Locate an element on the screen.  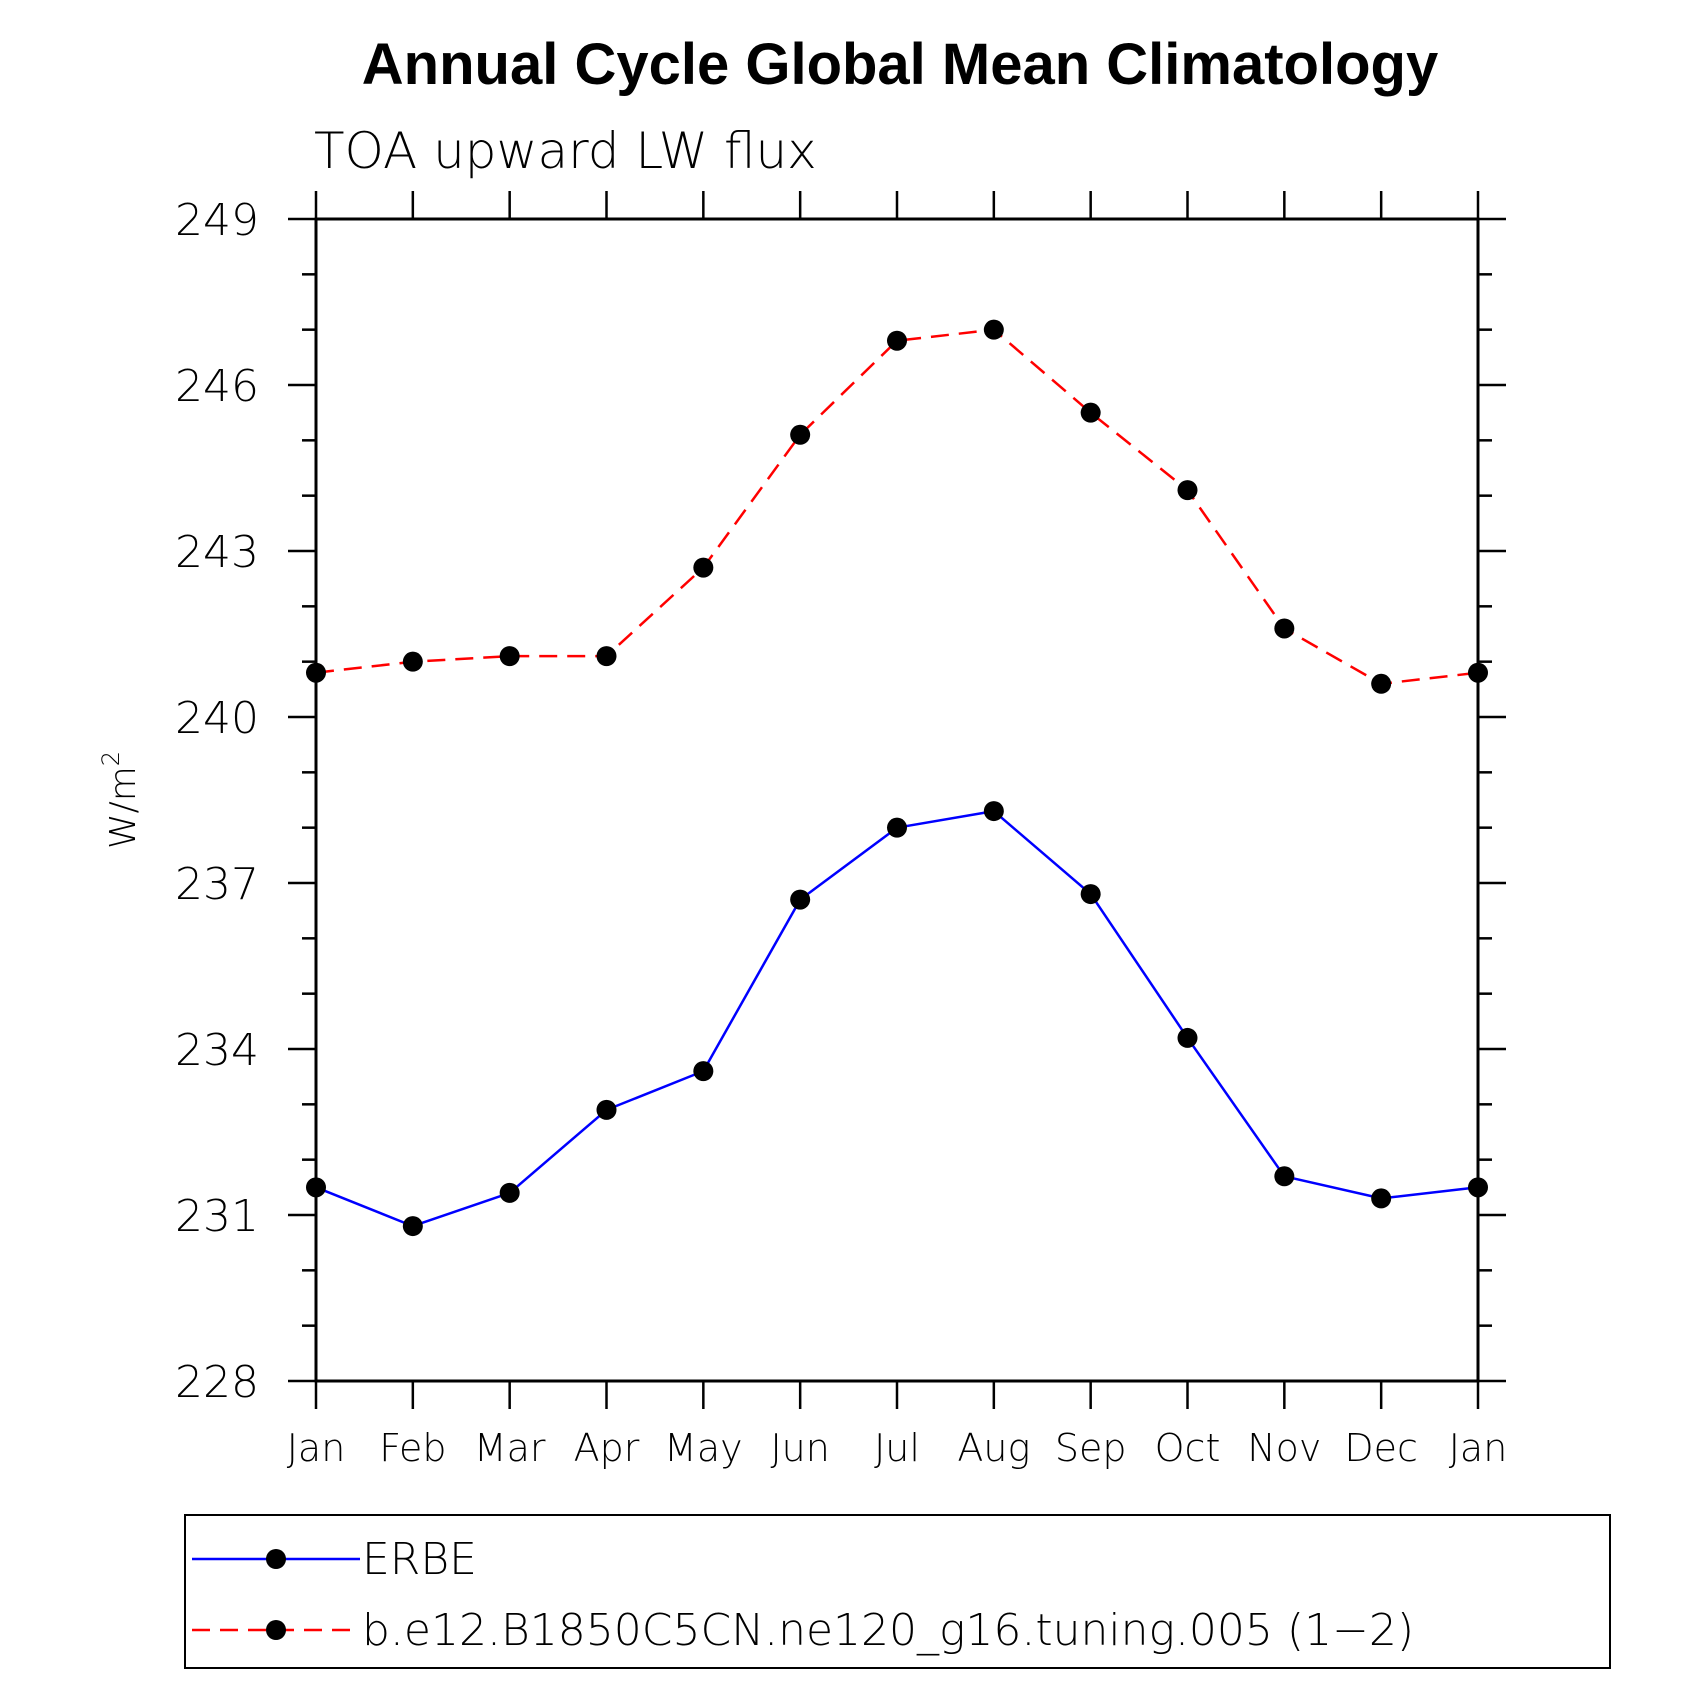
legend-box is located at coordinates (897, 1591).